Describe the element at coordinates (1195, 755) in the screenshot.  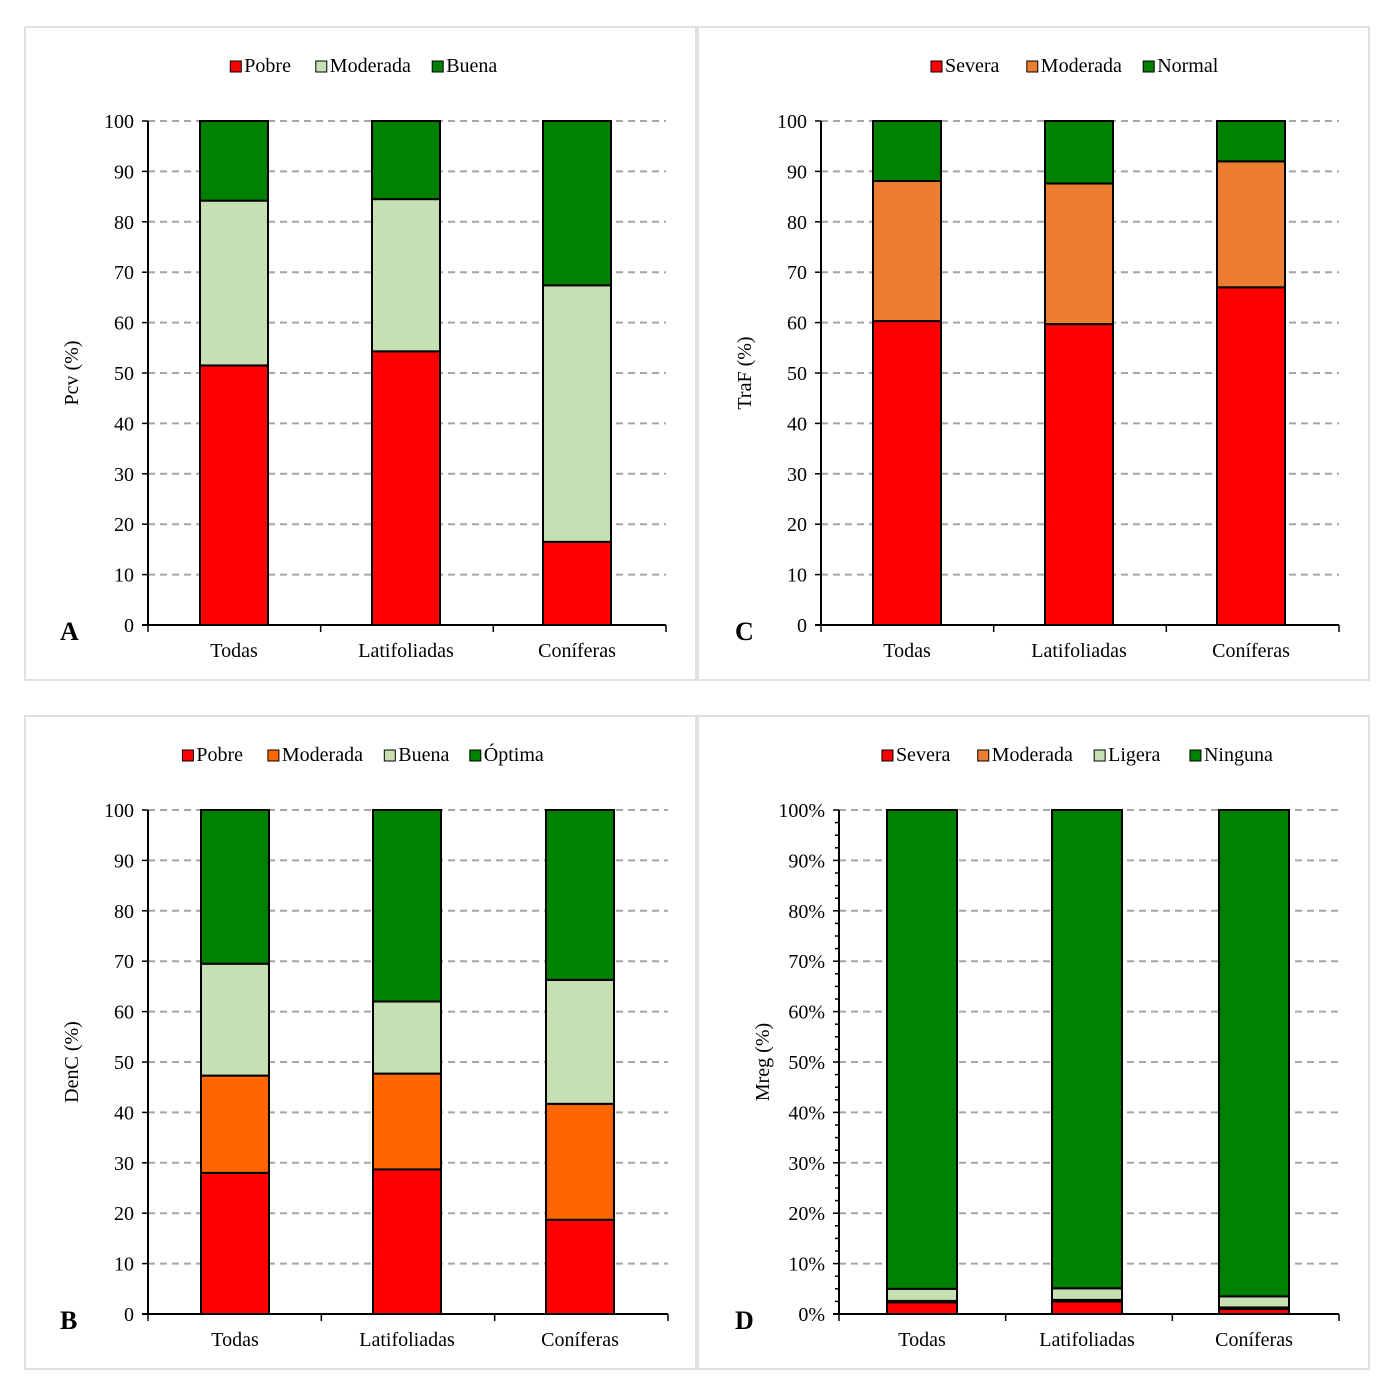
I see `legend-swatch-ninguna` at that location.